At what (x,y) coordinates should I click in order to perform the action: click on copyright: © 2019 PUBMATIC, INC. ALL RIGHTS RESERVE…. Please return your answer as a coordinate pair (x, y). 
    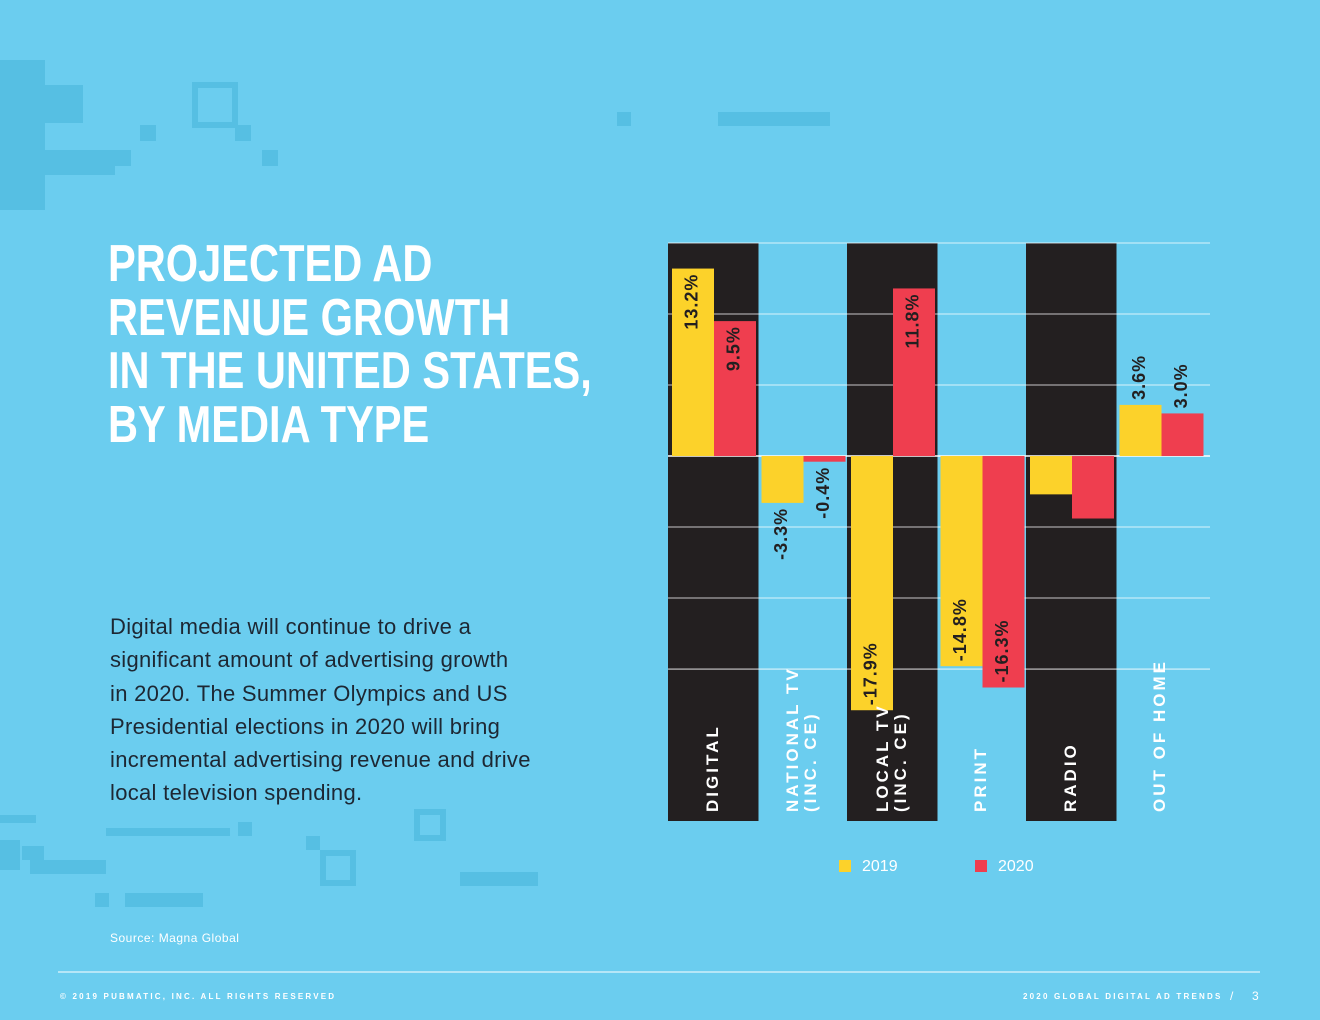
    Looking at the image, I should click on (198, 996).